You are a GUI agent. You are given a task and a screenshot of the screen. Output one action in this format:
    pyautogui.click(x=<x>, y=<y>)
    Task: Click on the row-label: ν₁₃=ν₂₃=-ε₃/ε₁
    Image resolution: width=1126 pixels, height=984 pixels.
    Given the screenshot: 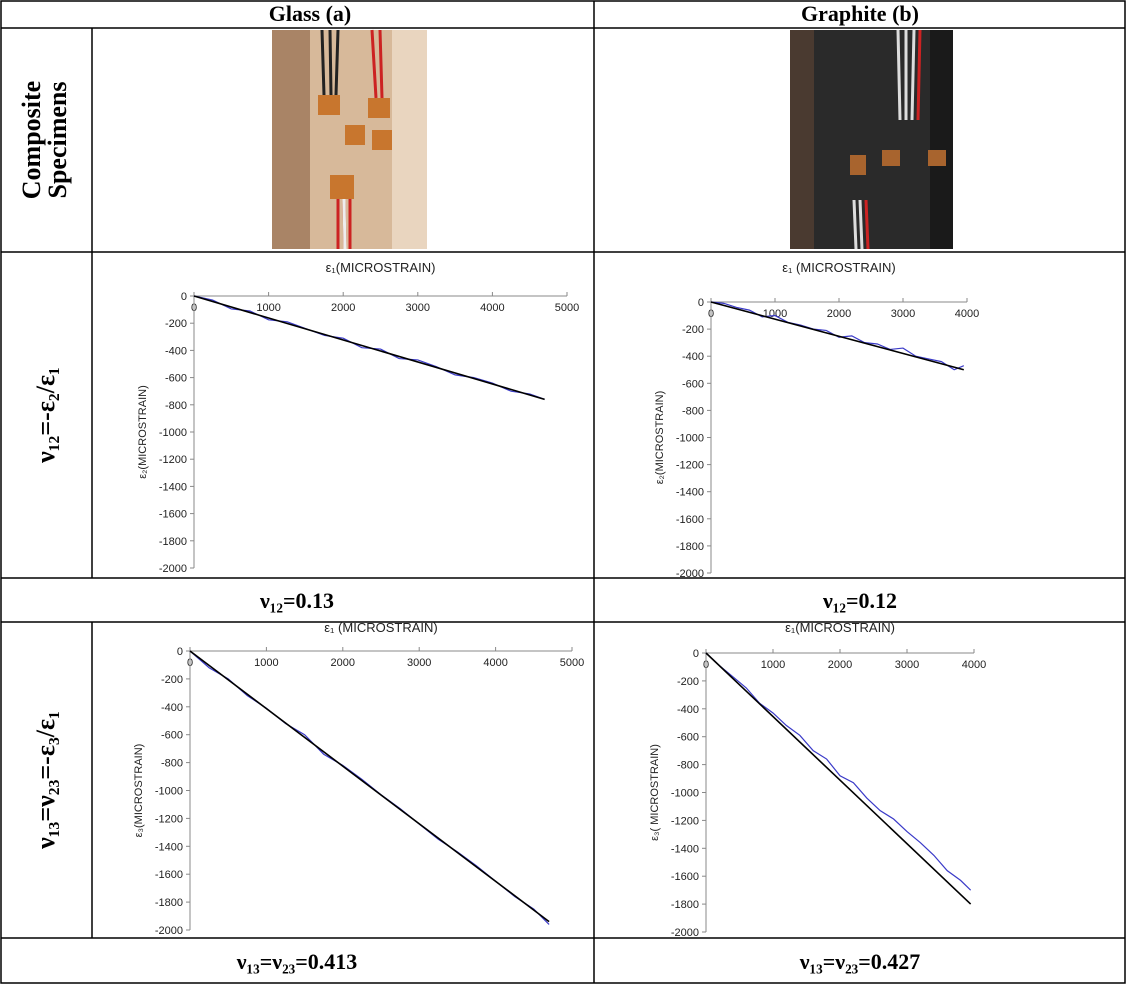 What is the action you would take?
    pyautogui.click(x=45, y=780)
    